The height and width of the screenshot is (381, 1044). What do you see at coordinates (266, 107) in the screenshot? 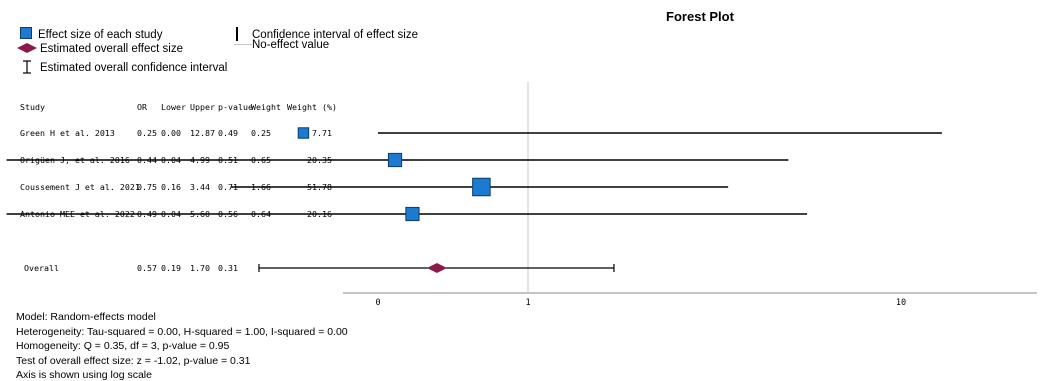
I see `table-header: Weight` at bounding box center [266, 107].